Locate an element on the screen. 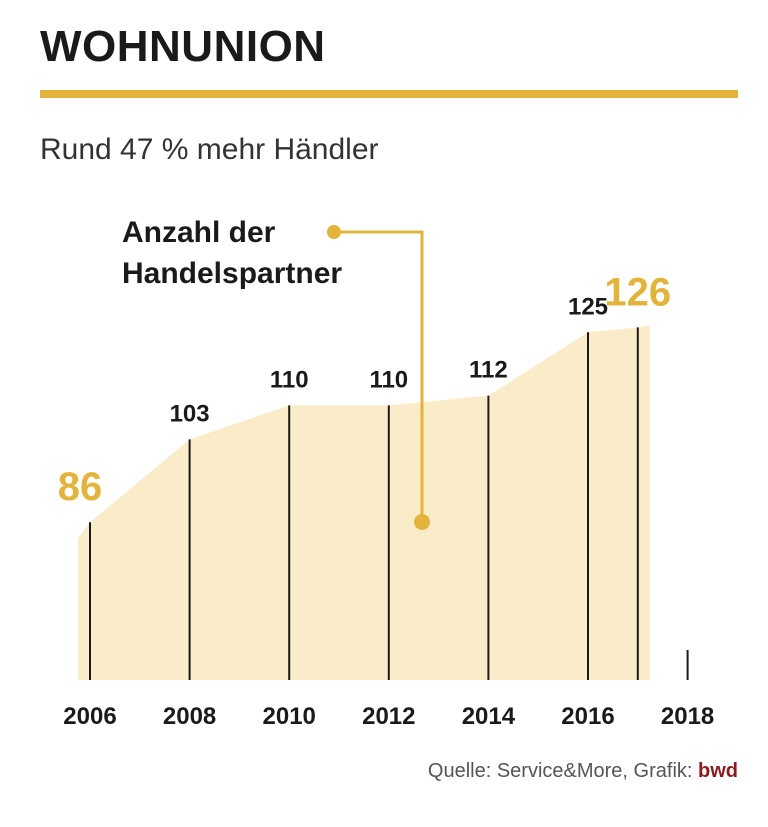 The height and width of the screenshot is (827, 768). annotation-dot-end is located at coordinates (422, 522).